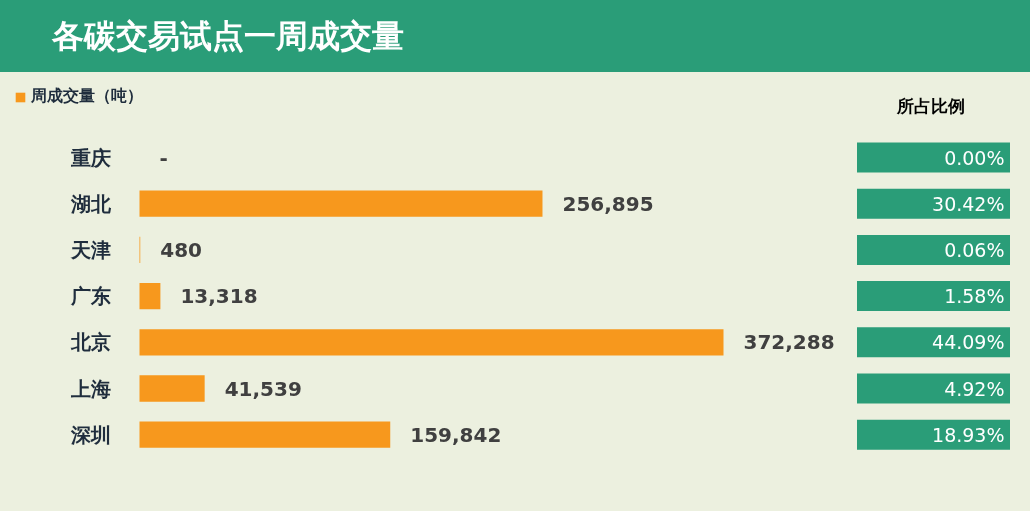  I want to click on text: 所占比例, so click(930, 105).